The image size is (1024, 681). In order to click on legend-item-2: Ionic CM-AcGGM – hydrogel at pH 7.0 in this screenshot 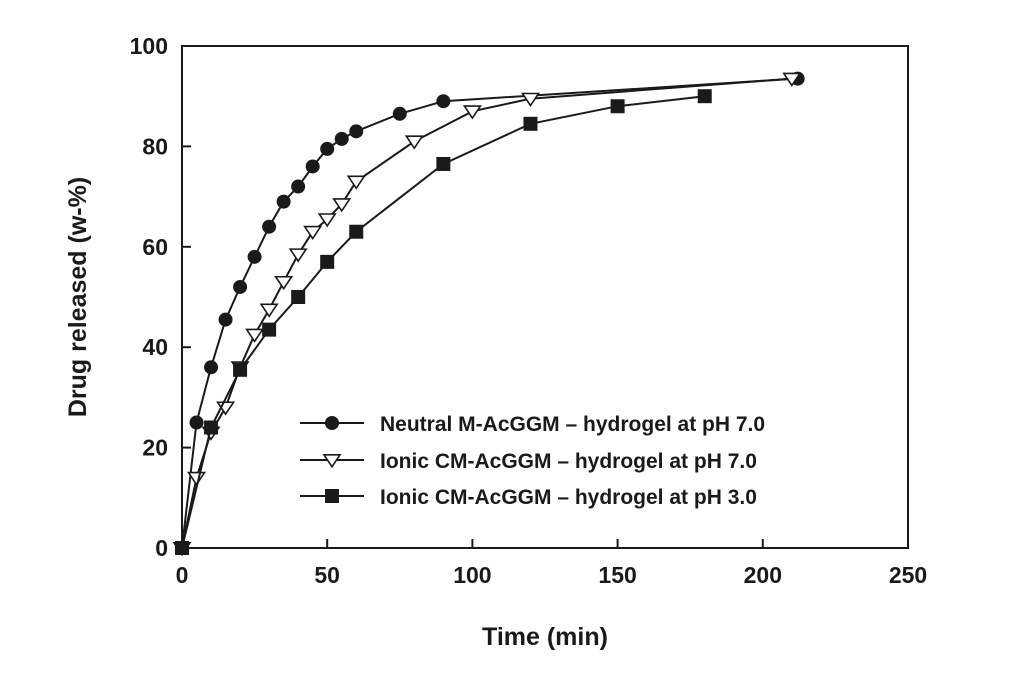, I will do `click(528, 461)`.